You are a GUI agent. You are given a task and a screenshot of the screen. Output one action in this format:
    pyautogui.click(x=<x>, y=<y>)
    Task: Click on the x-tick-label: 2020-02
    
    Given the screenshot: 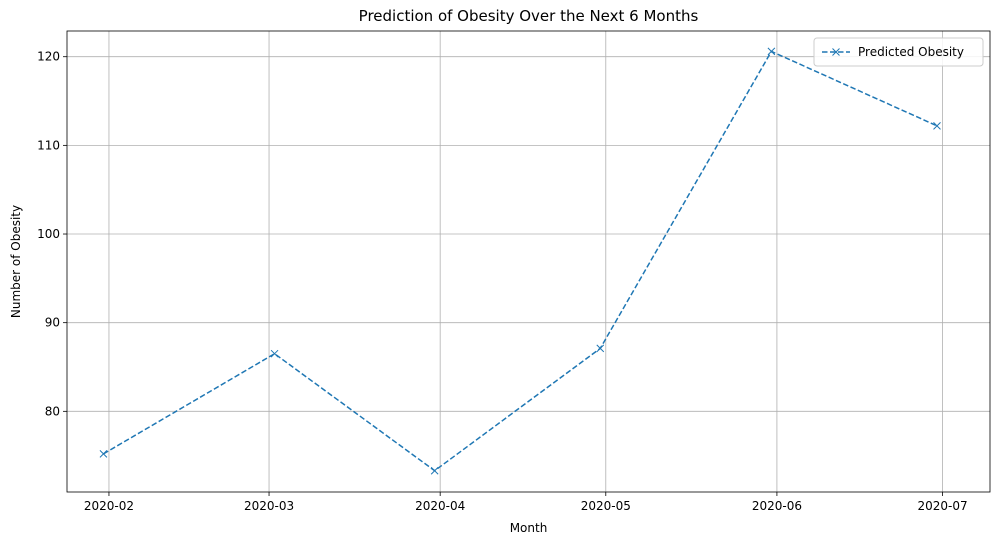 What is the action you would take?
    pyautogui.click(x=109, y=506)
    